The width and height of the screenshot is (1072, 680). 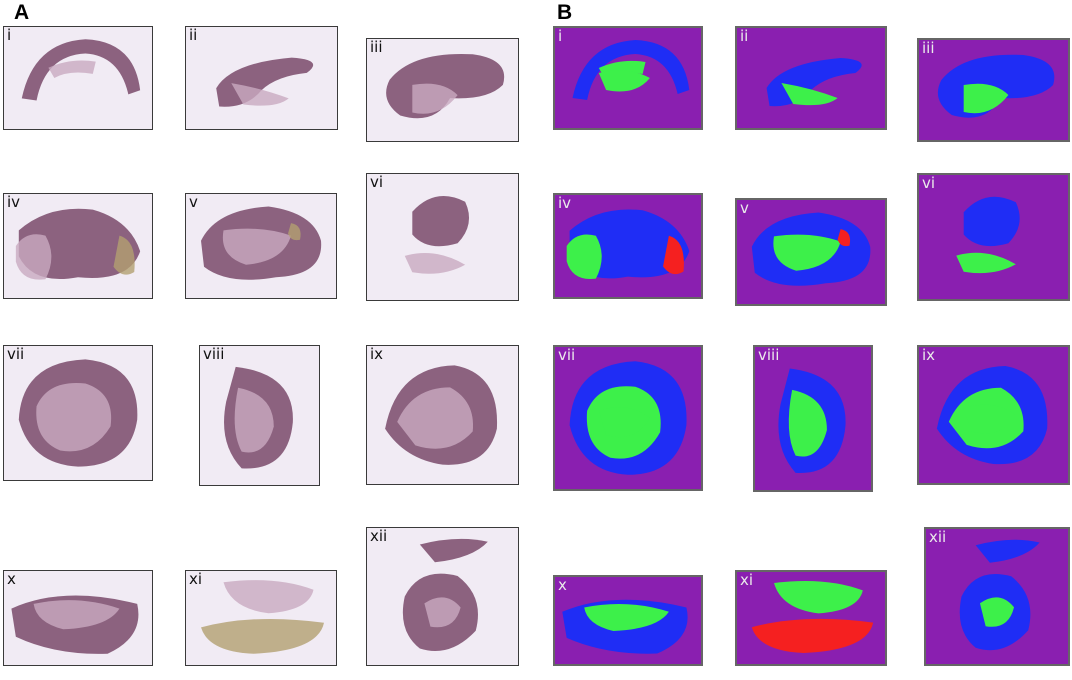 I want to click on panel-a-tile-i: i, so click(x=78, y=78).